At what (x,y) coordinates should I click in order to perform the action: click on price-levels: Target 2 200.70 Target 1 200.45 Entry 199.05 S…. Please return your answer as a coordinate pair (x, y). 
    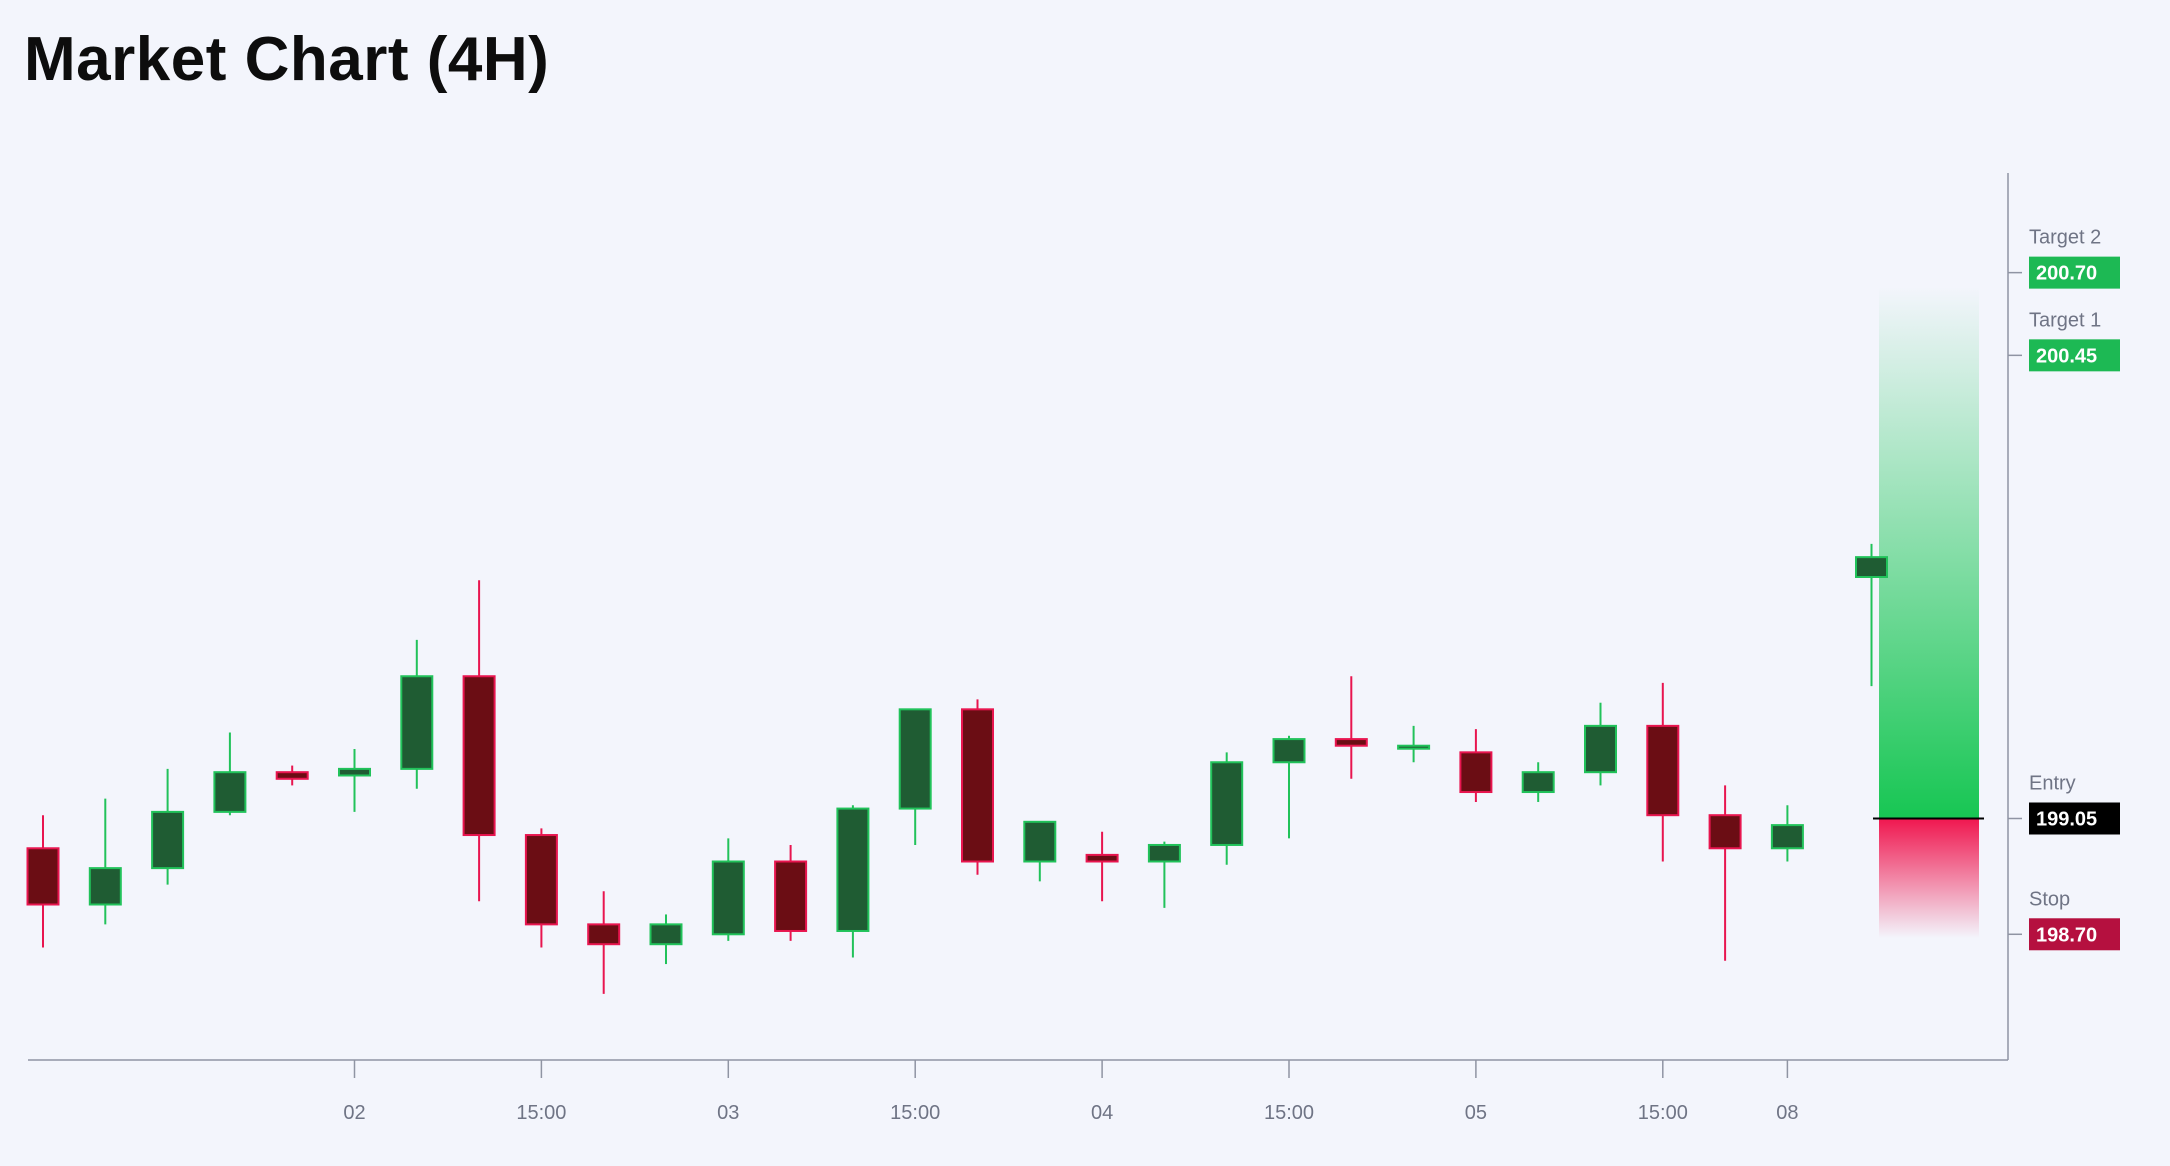
    Looking at the image, I should click on (1996, 589).